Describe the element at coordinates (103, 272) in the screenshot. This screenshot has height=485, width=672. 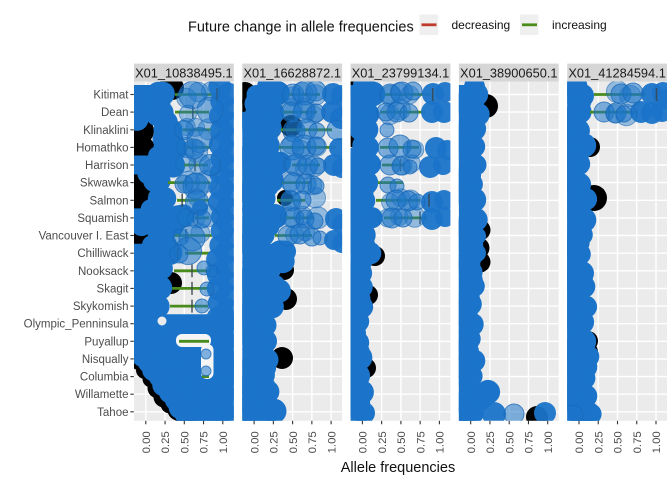
I see `svg-text: Nooksack` at that location.